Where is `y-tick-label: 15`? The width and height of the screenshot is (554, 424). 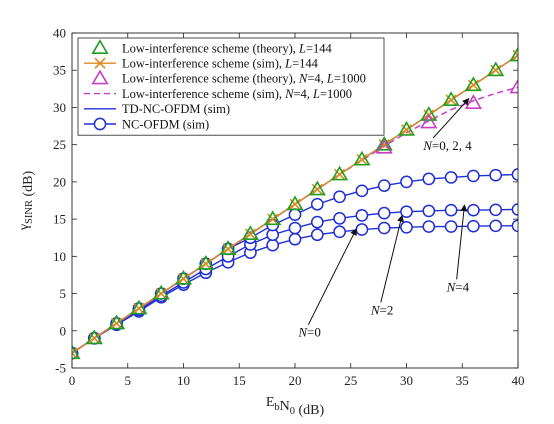
y-tick-label: 15 is located at coordinates (59, 219).